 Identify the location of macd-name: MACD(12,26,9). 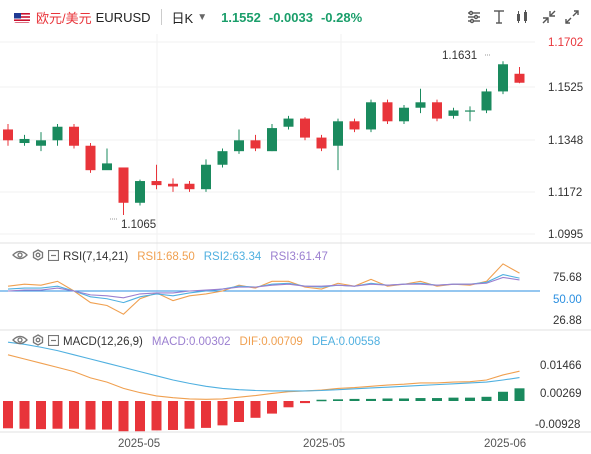
(103, 341).